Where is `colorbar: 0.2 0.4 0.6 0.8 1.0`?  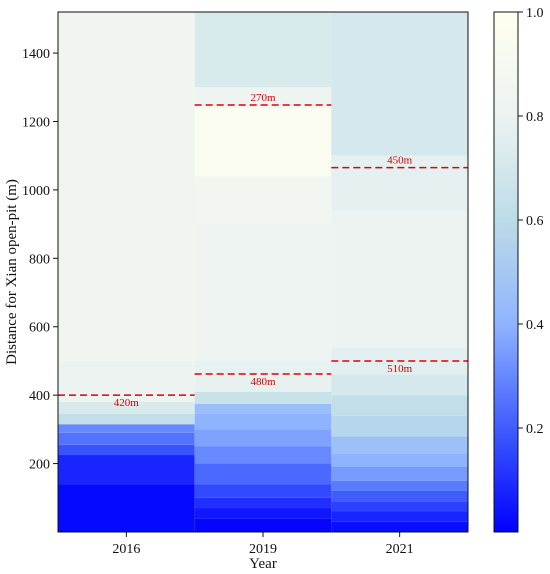 colorbar: 0.2 0.4 0.6 0.8 1.0 is located at coordinates (518, 269).